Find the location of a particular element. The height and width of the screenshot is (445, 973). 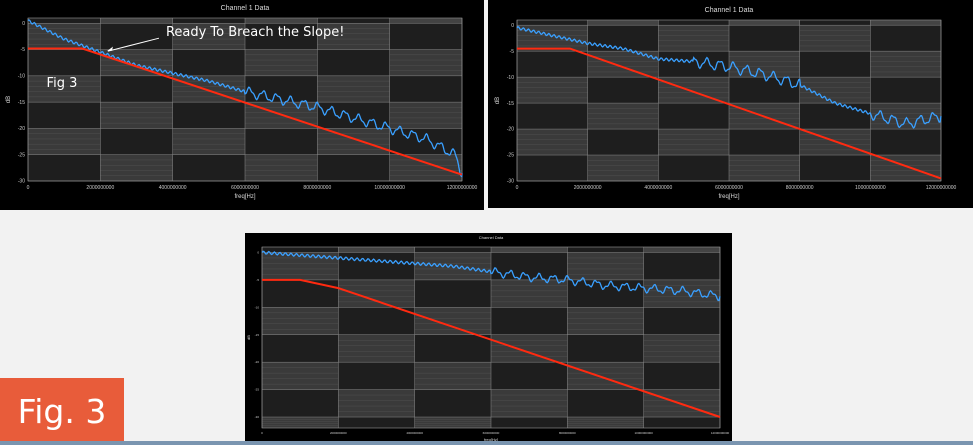

x-tick-label: 12000000000 is located at coordinates (462, 188).